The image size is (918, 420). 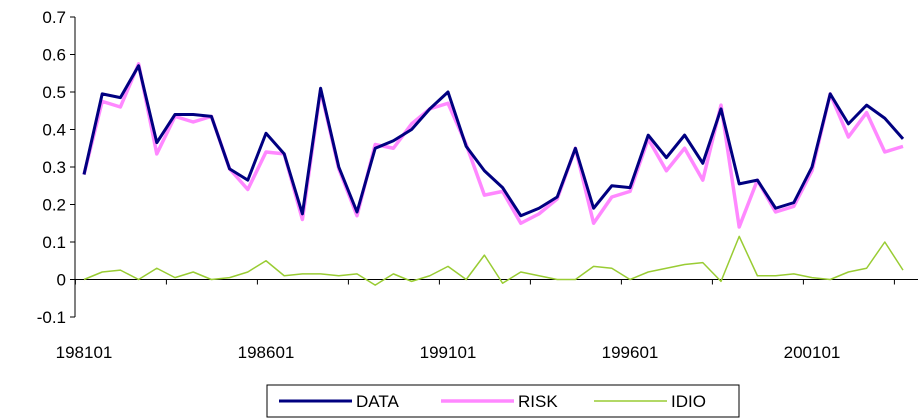 I want to click on y-tick-label: 0.5, so click(x=54, y=92).